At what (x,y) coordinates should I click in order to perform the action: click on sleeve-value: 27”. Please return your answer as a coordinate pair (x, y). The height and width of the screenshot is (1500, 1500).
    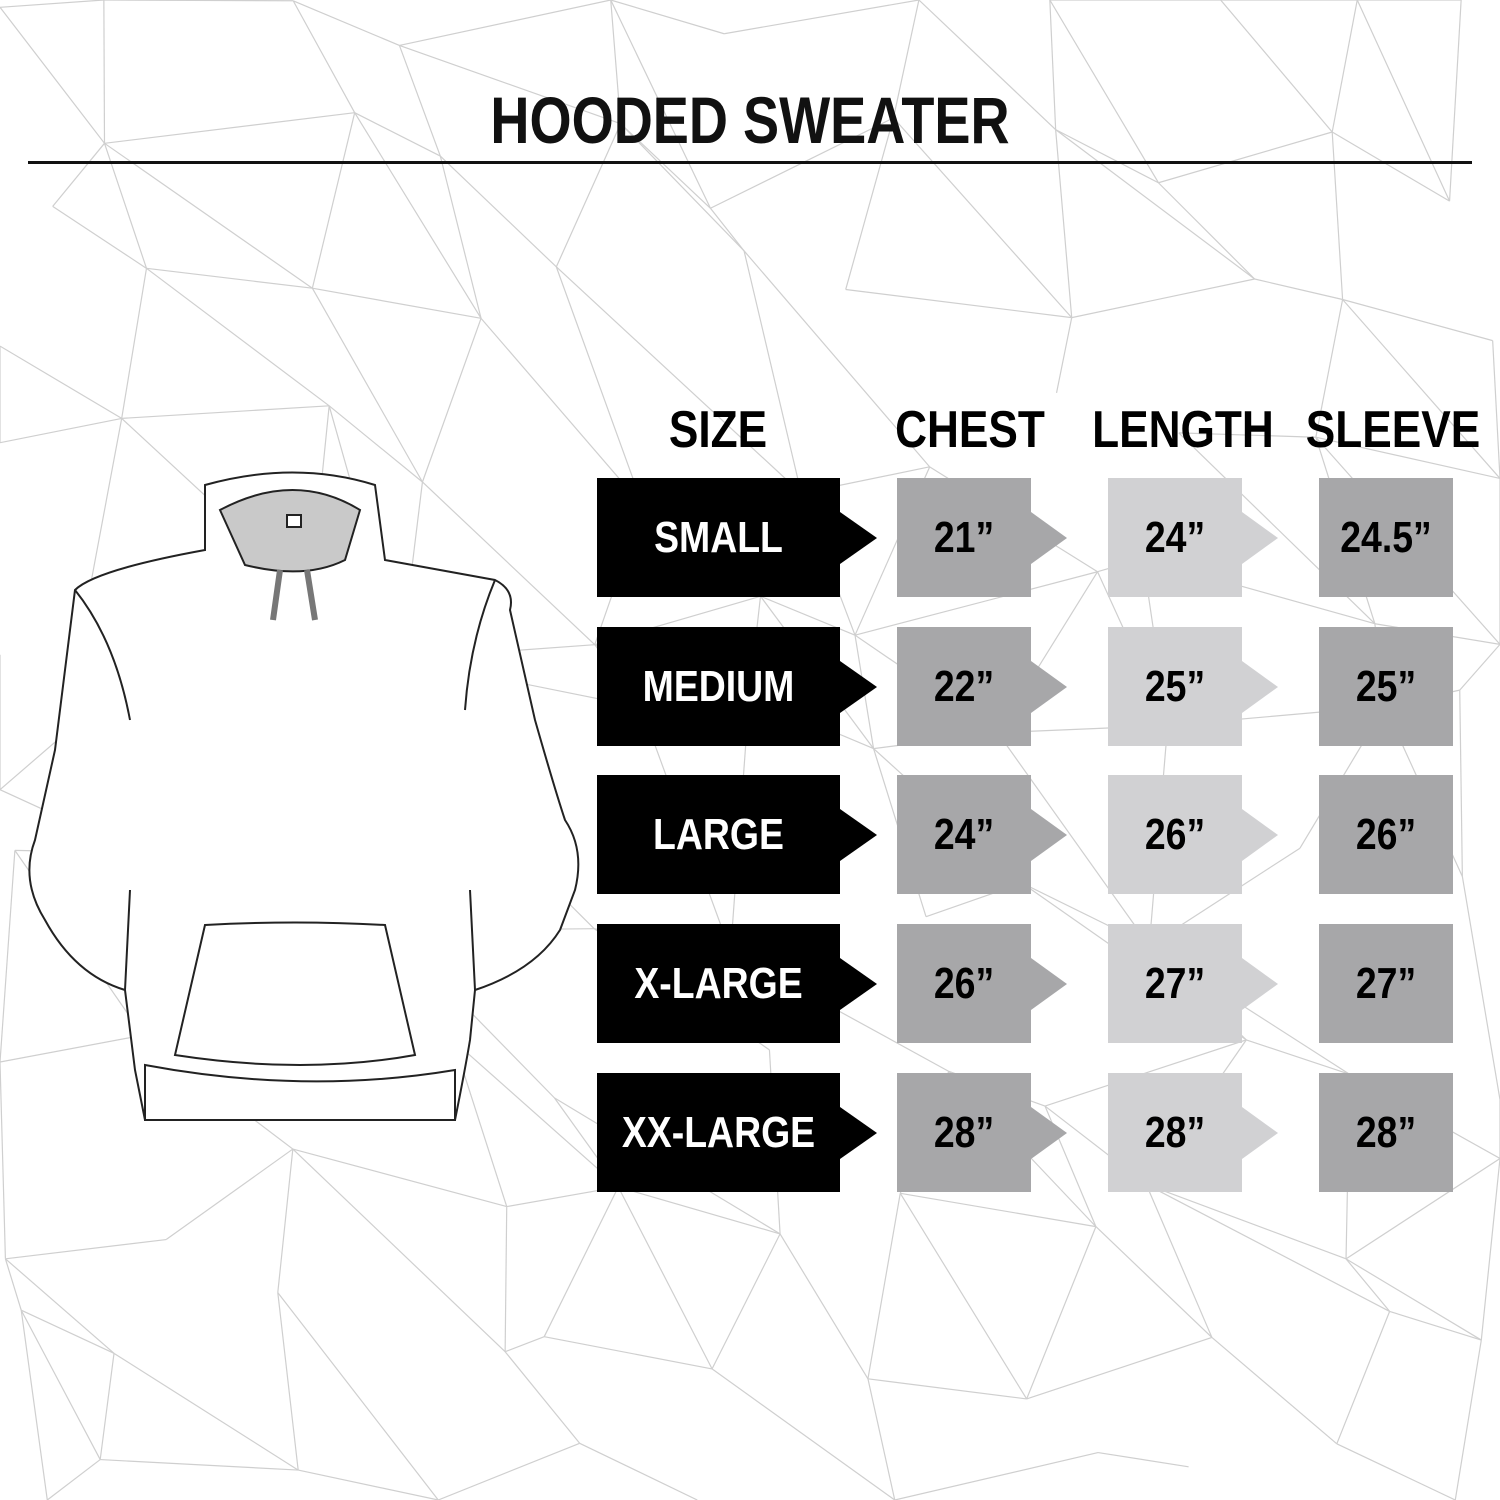
    Looking at the image, I should click on (1386, 983).